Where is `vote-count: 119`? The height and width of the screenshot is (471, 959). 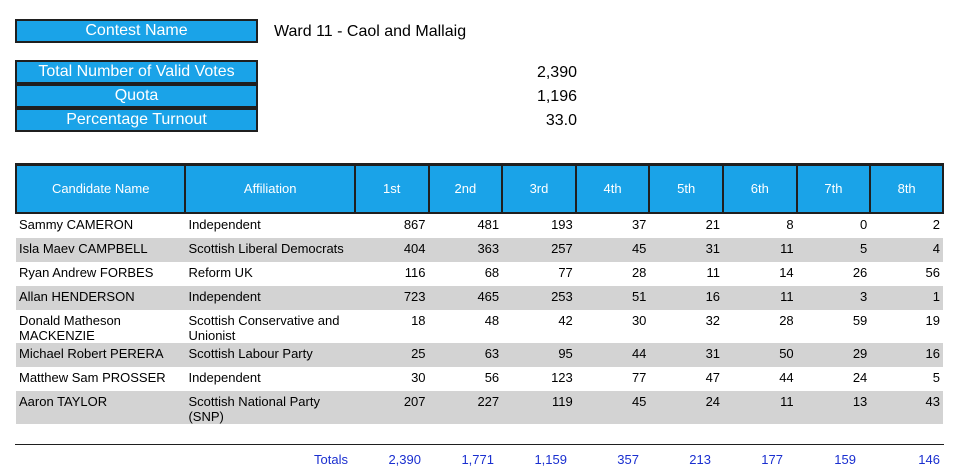 vote-count: 119 is located at coordinates (539, 407).